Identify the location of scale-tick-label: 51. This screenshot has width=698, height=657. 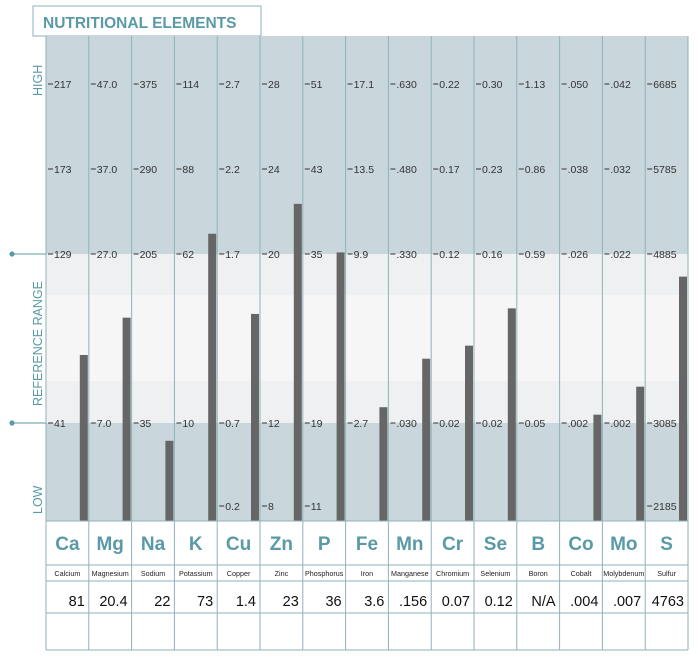
(317, 85).